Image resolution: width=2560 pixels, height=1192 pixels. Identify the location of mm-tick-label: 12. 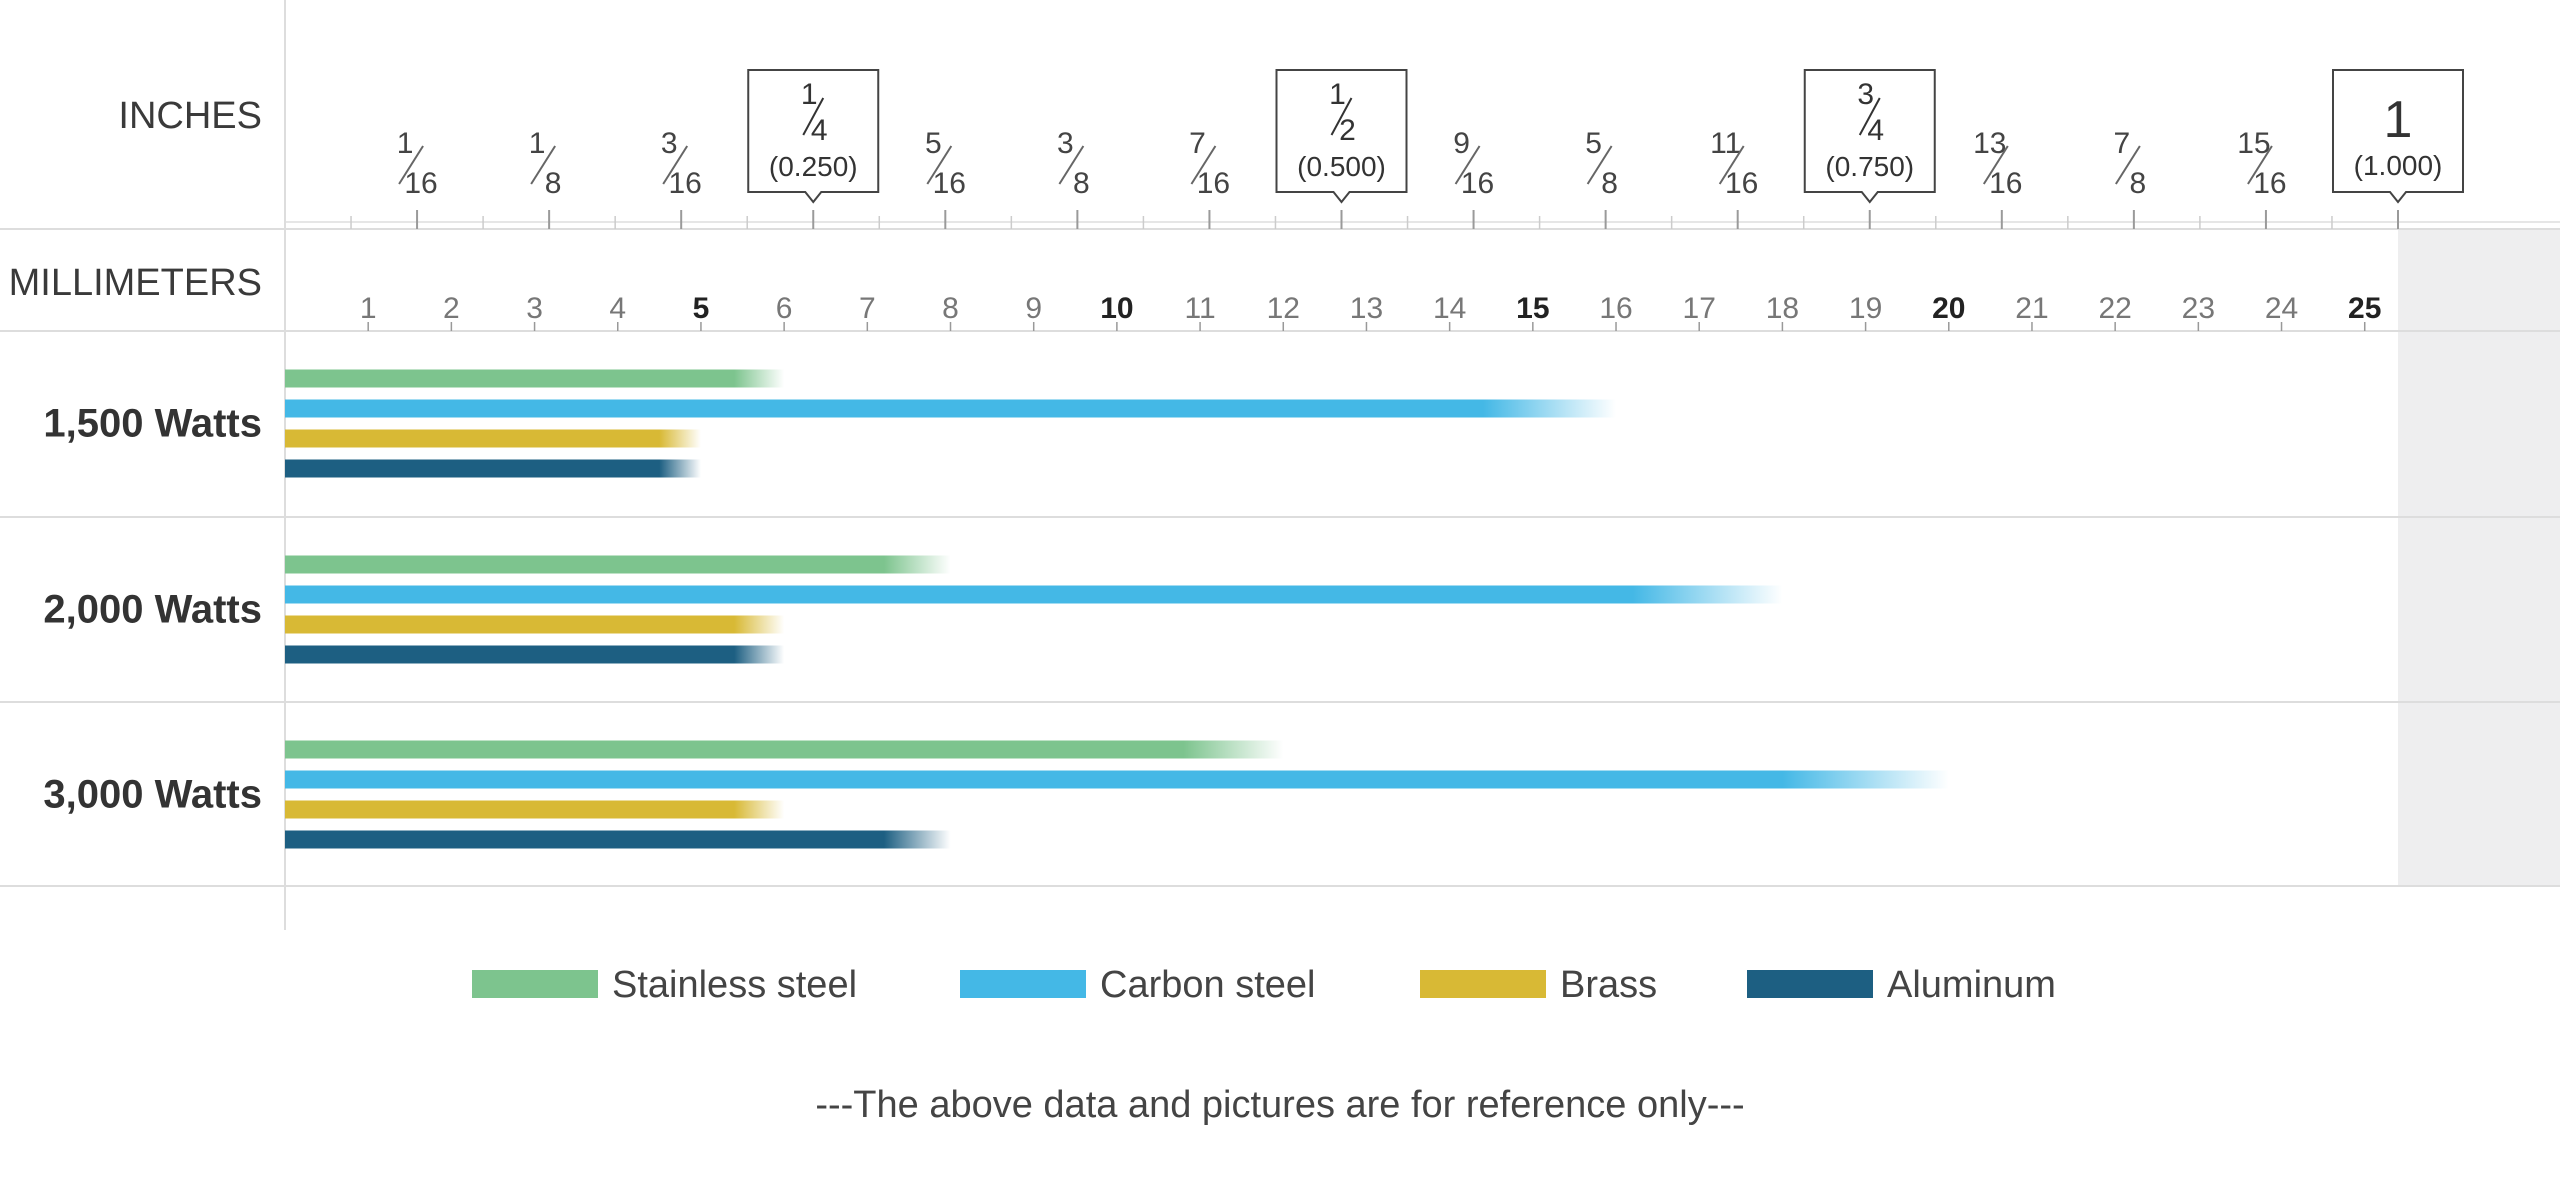
(1283, 308).